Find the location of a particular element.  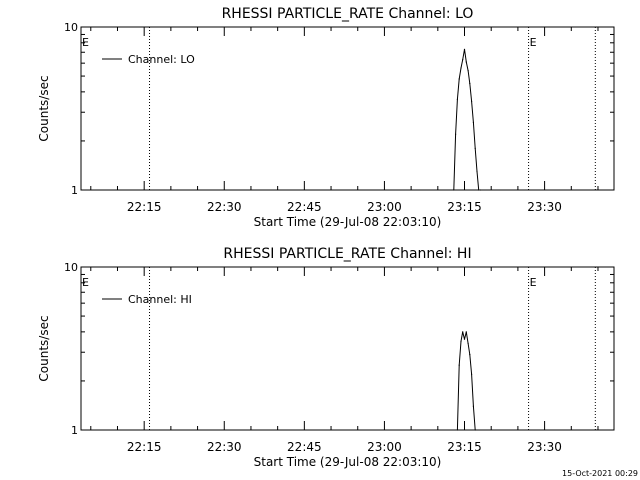

footer-timestamp: 15-Oct-2021 00:29 is located at coordinates (600, 473).